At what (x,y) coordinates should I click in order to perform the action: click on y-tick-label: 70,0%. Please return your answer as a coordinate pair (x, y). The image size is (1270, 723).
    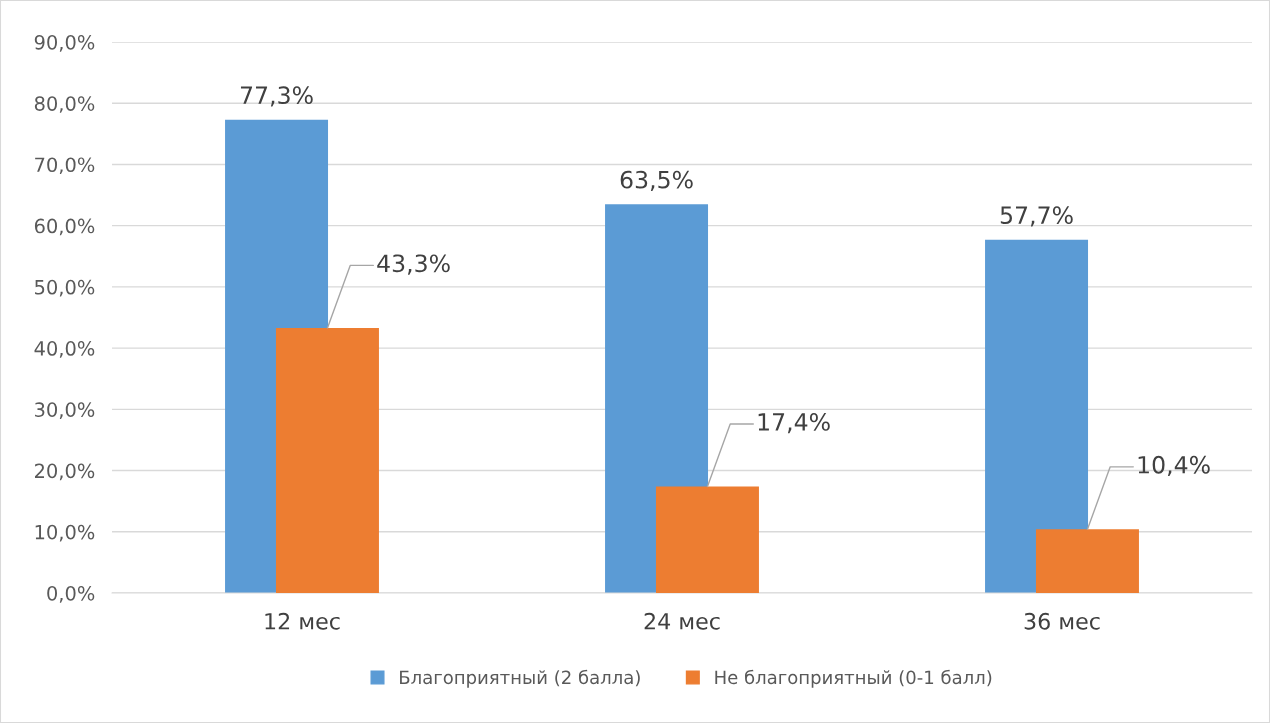
    Looking at the image, I should click on (65, 166).